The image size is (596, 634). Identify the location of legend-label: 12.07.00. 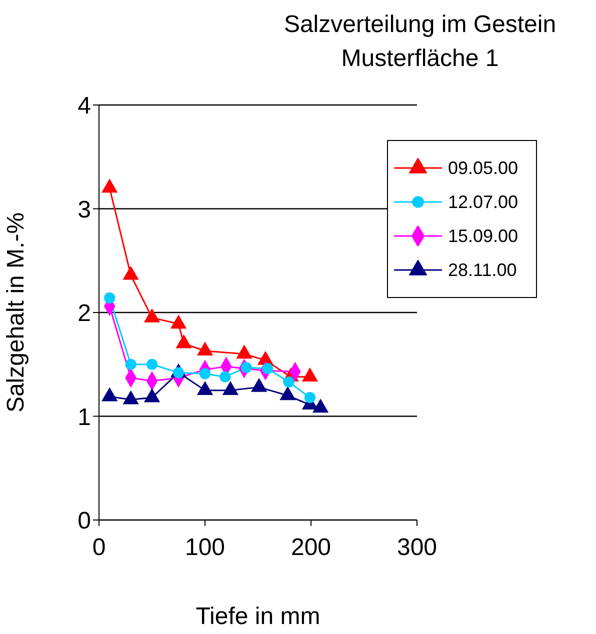
(483, 202).